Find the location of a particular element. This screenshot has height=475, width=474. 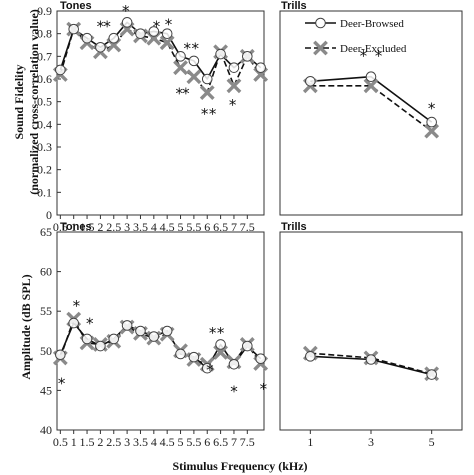

x-tick-label: 4 is located at coordinates (154, 227).